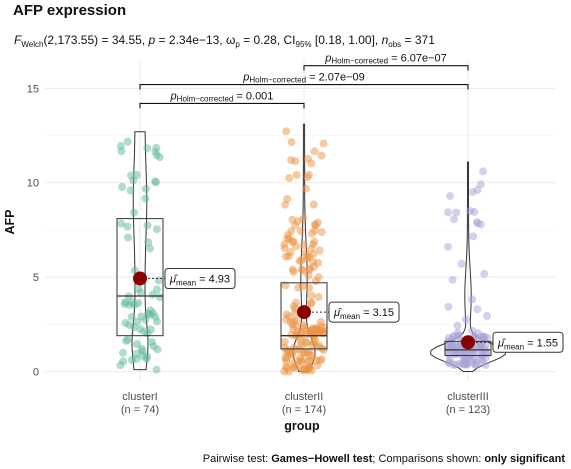 The image size is (571, 469). Describe the element at coordinates (468, 410) in the screenshot. I see `x-tick-count-clusterIII: (n = 123)` at that location.